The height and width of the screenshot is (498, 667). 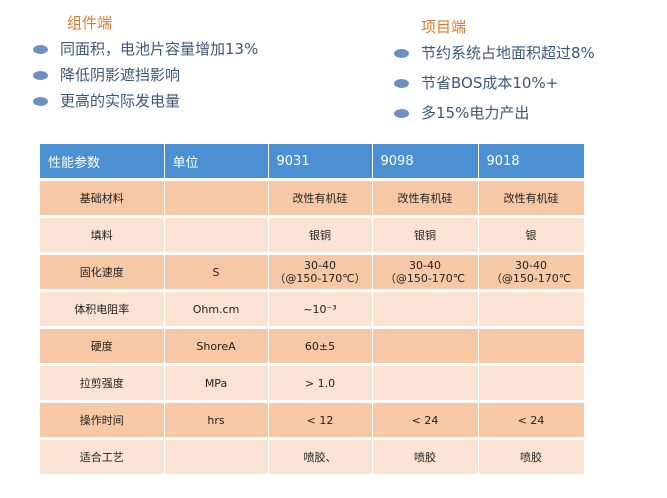 What do you see at coordinates (531, 162) in the screenshot?
I see `header-9018: 9018` at bounding box center [531, 162].